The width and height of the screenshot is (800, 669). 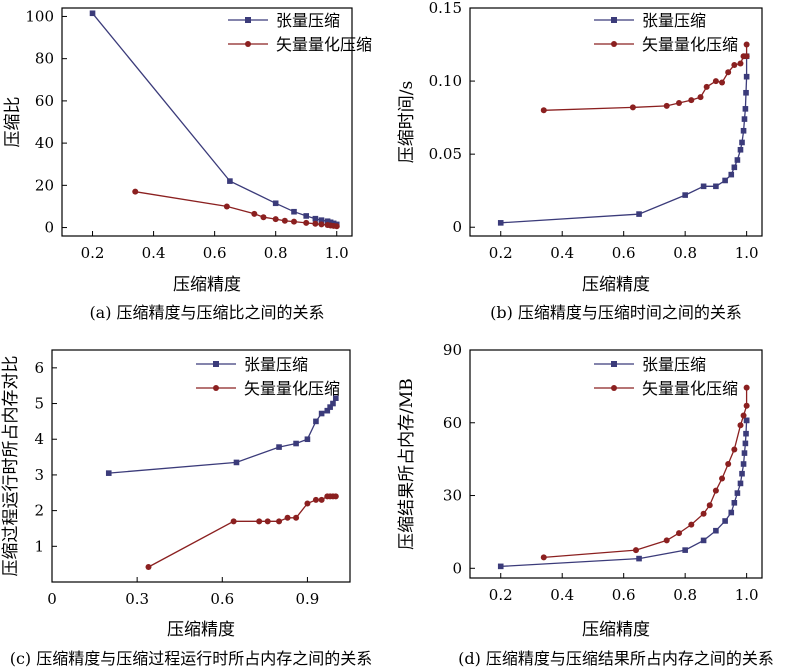 I want to click on x-tick-label: 0, so click(x=52, y=599).